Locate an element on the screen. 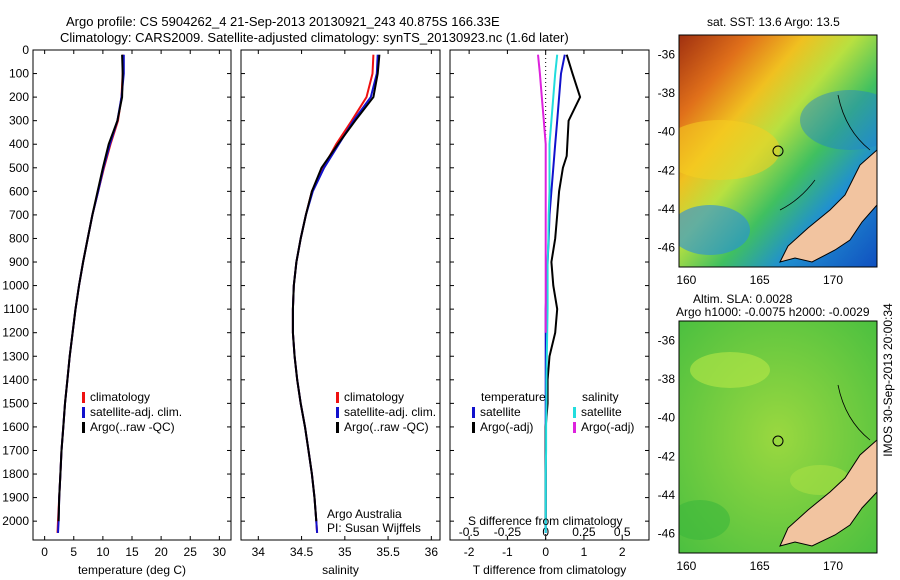  ytick-label: 800 is located at coordinates (19, 238).